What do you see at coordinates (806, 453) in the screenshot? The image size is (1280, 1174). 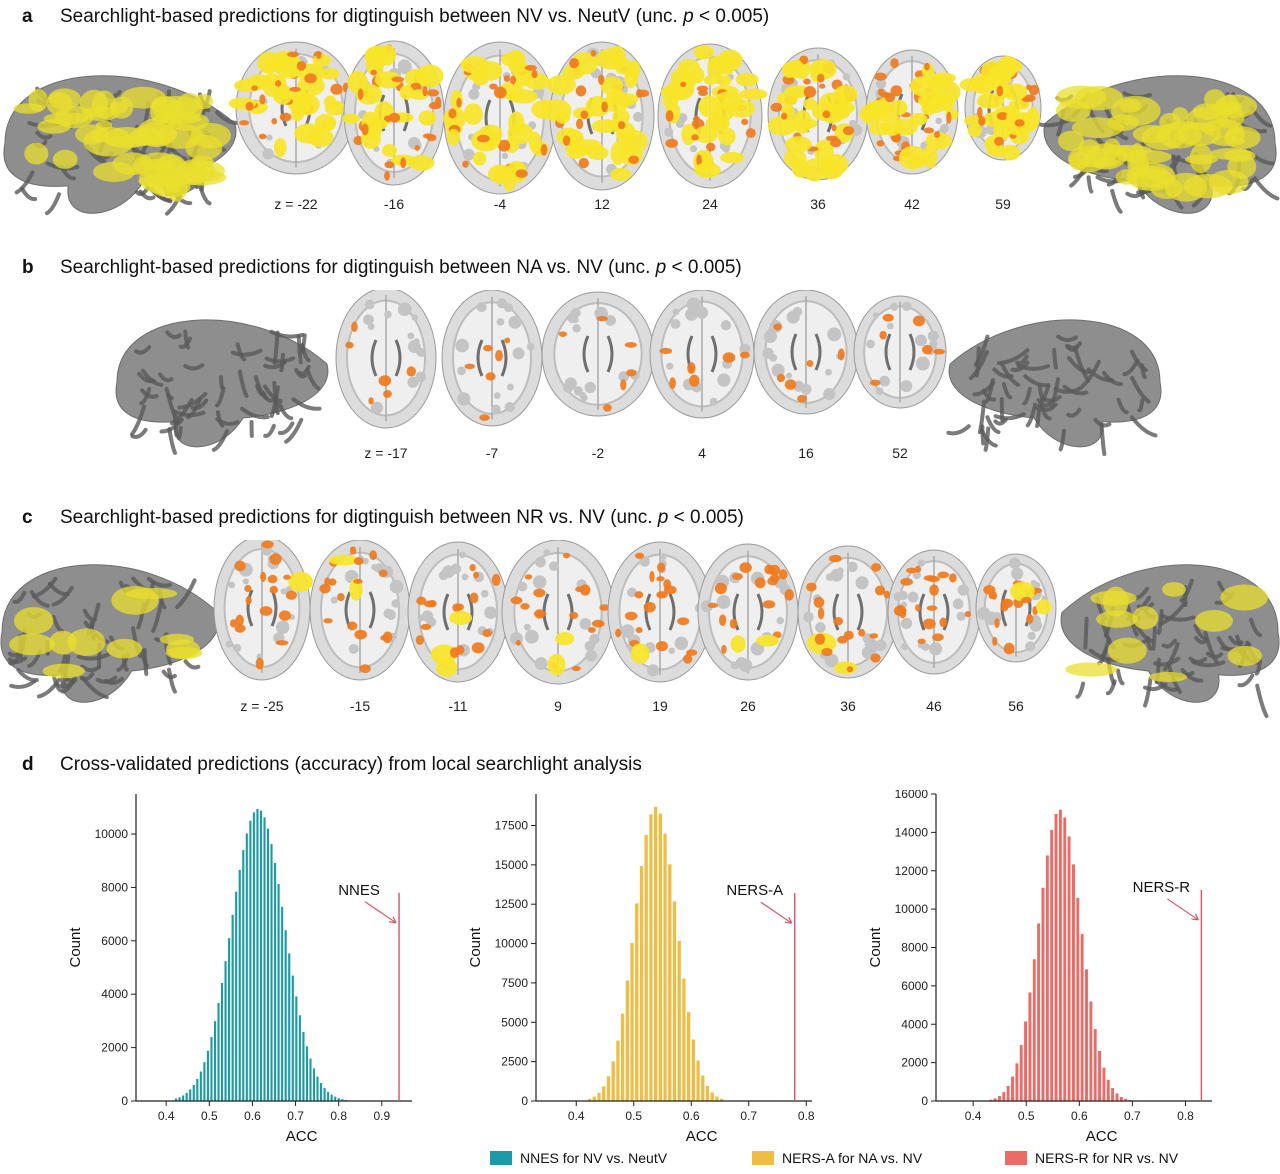 I see `z-slice-label: 16` at bounding box center [806, 453].